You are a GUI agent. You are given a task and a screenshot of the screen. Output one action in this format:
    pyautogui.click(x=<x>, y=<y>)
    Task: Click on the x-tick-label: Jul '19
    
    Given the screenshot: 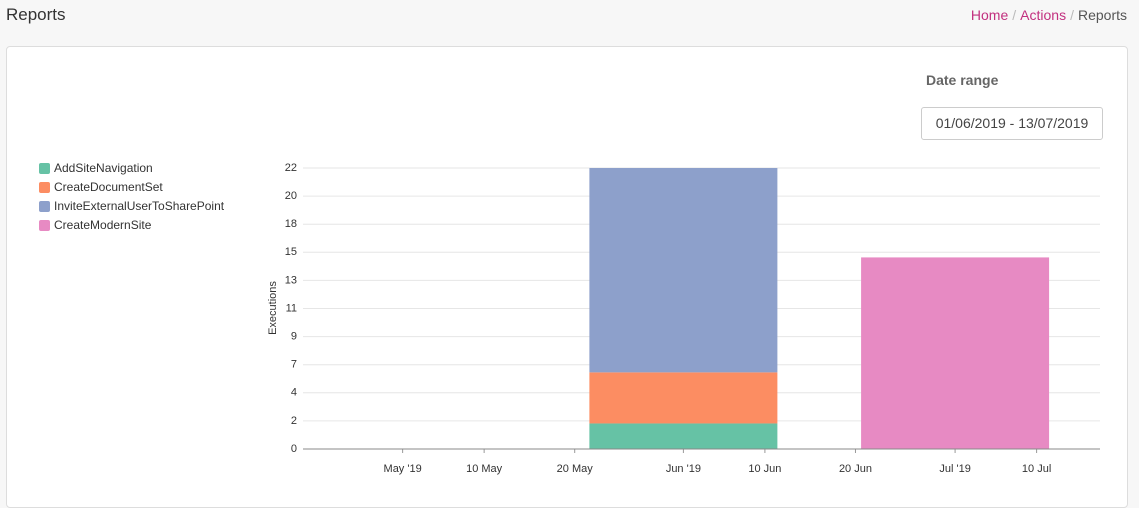 What is the action you would take?
    pyautogui.click(x=954, y=469)
    